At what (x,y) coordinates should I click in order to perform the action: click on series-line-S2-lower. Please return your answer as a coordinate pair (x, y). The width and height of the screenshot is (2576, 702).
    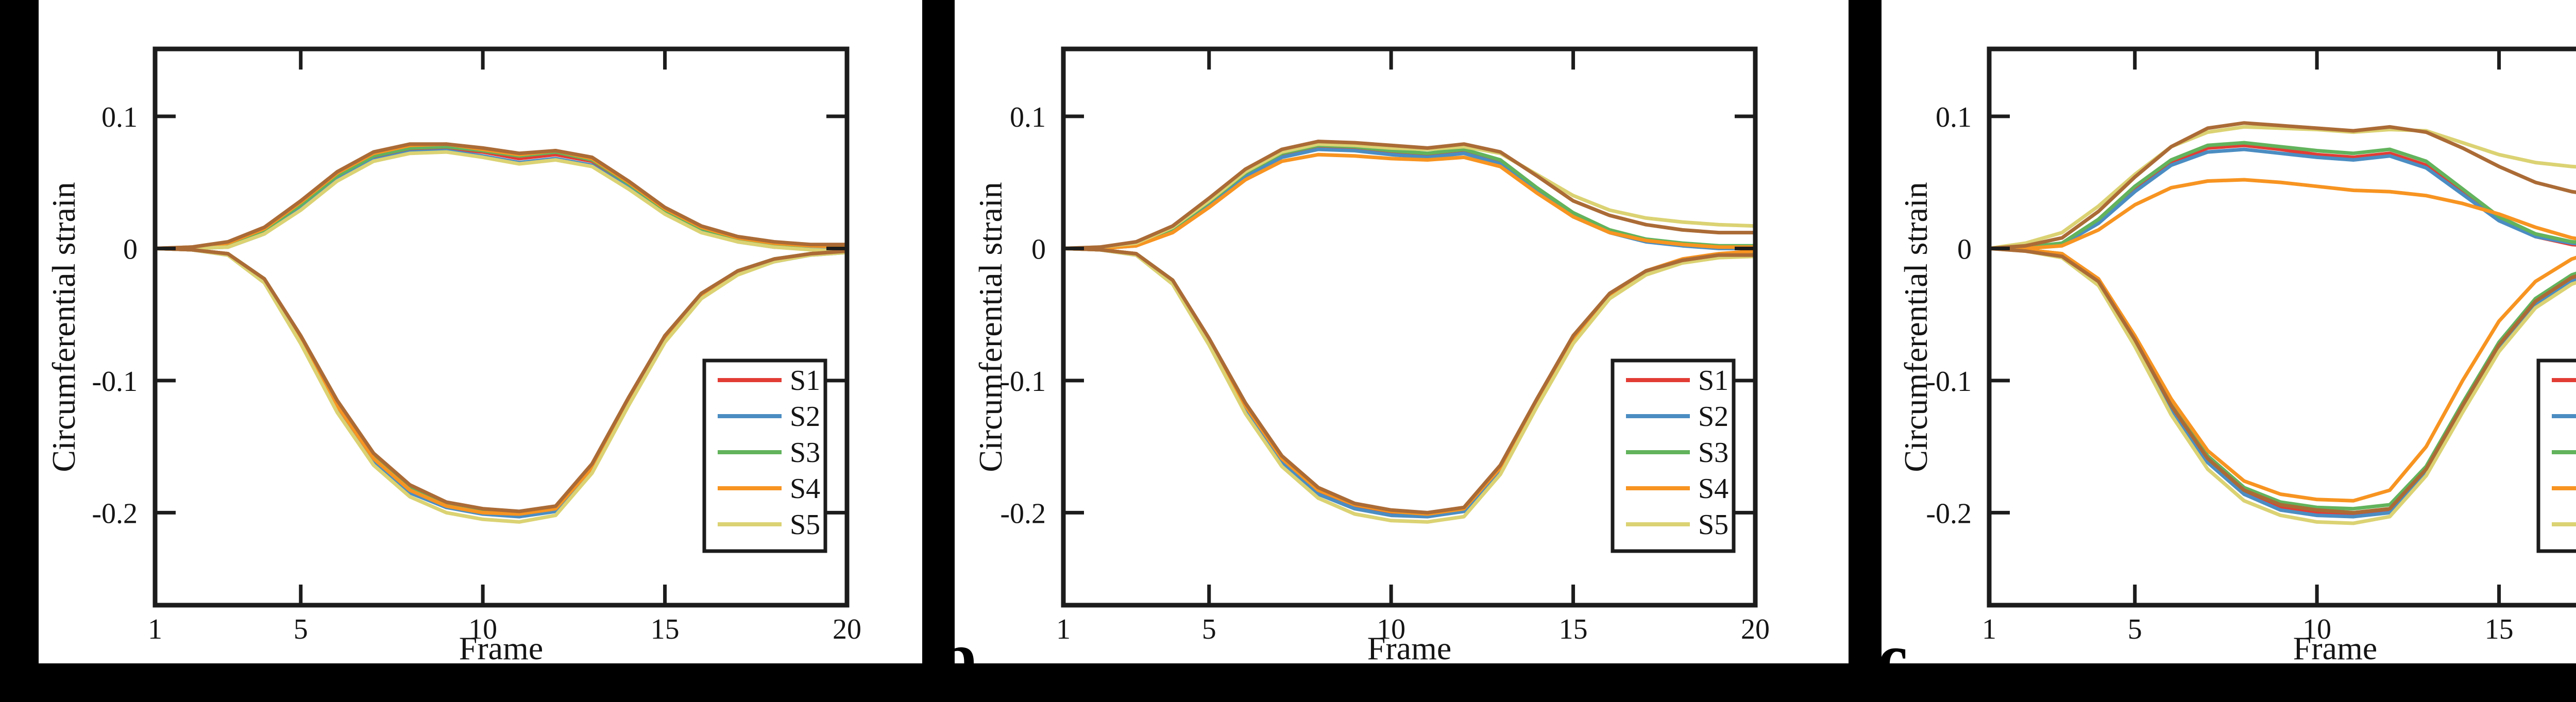
    Looking at the image, I should click on (2281, 382).